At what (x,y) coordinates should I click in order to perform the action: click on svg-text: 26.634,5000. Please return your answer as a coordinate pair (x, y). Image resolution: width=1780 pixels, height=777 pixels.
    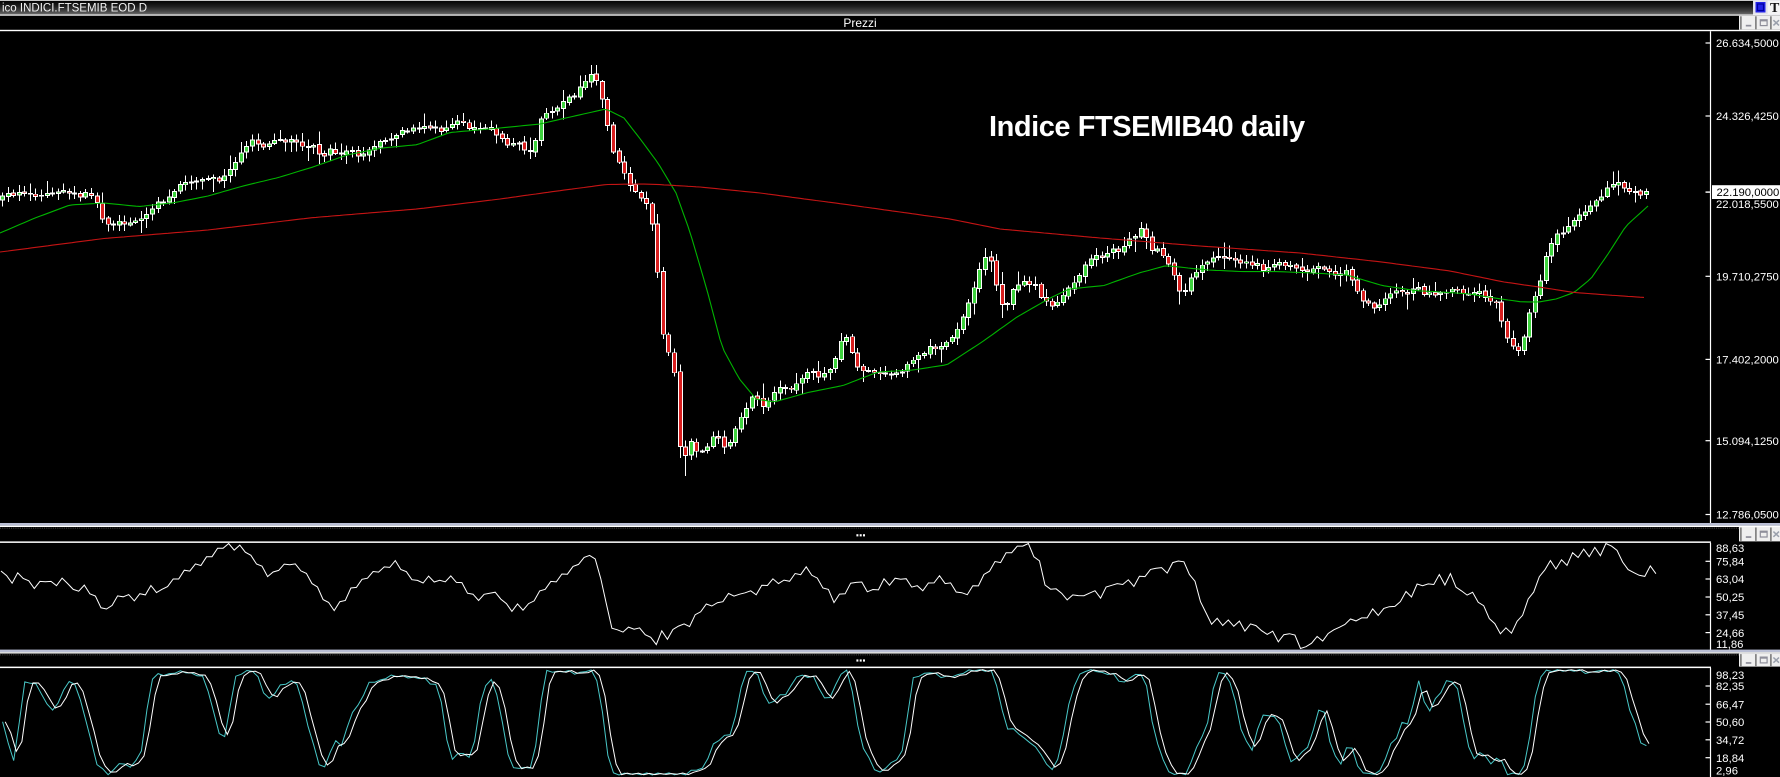
    Looking at the image, I should click on (1747, 44).